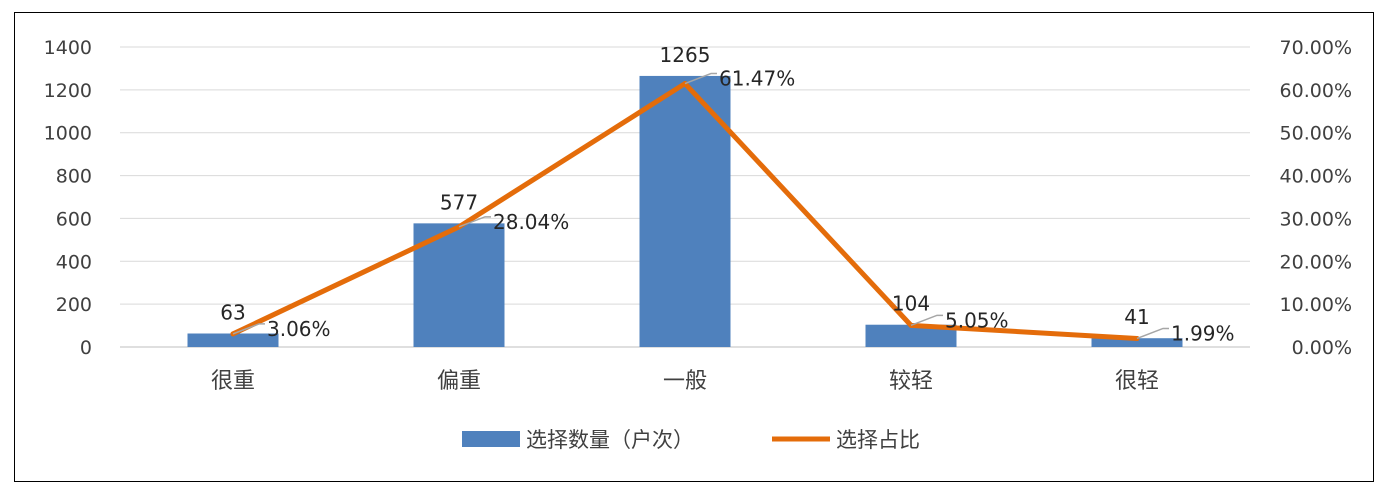 The height and width of the screenshot is (493, 1389). What do you see at coordinates (74, 262) in the screenshot?
I see `left-tick-label: 400` at bounding box center [74, 262].